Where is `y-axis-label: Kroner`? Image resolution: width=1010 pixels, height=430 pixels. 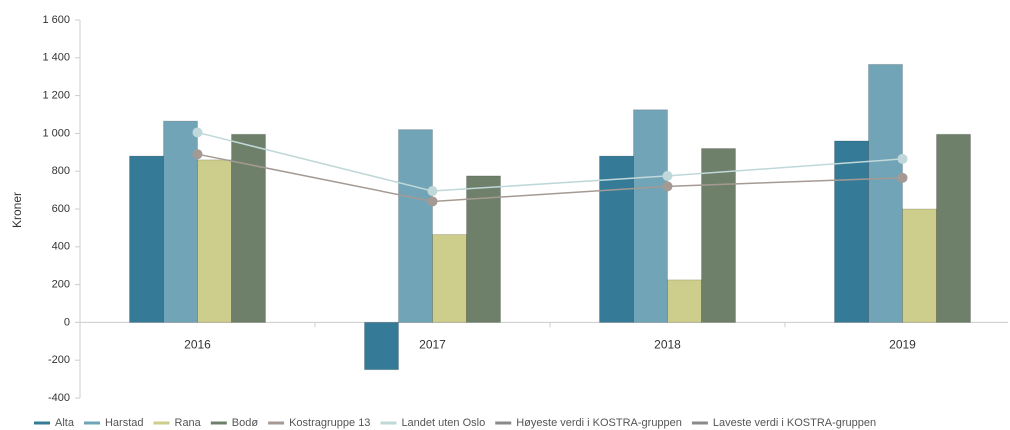
y-axis-label: Kroner is located at coordinates (17, 210).